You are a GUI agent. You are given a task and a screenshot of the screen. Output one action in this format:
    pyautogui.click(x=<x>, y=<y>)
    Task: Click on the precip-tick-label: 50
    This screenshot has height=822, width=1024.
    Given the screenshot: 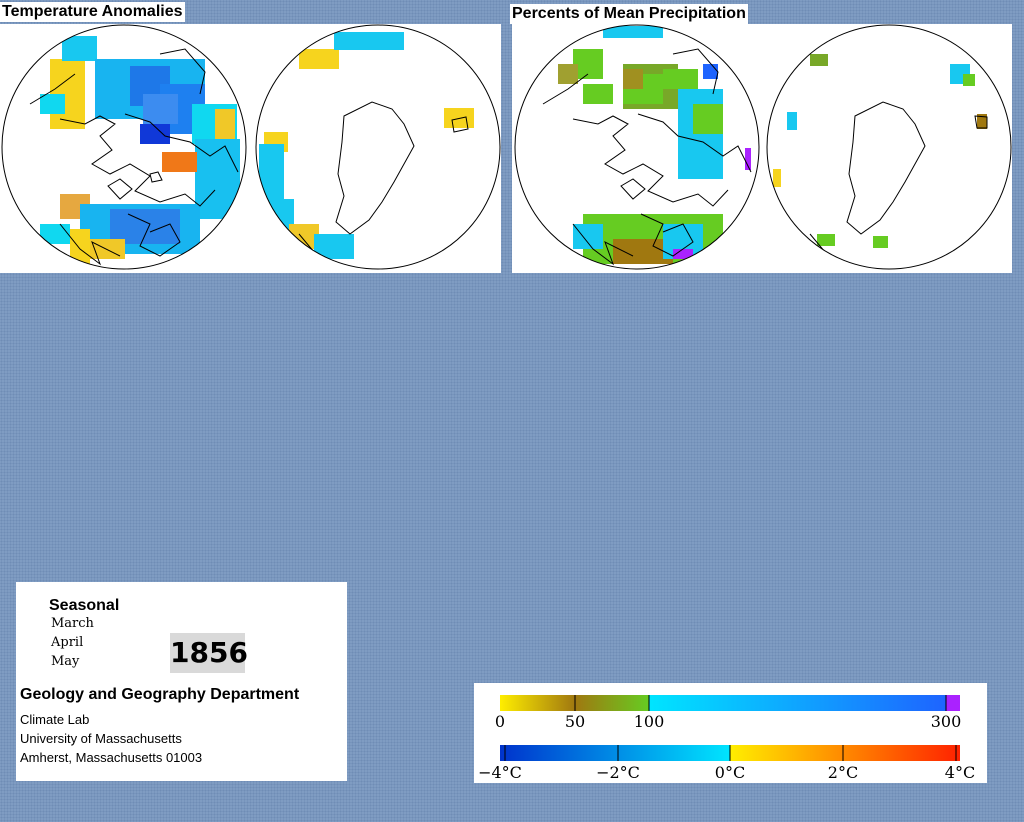 What is the action you would take?
    pyautogui.click(x=575, y=721)
    